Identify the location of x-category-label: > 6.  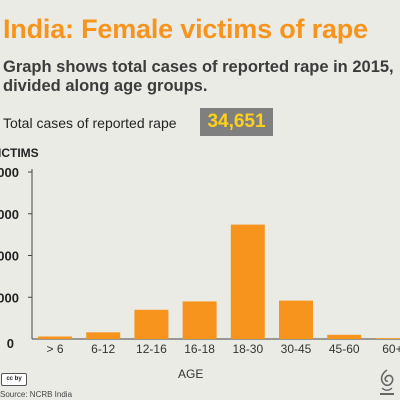
(54, 349).